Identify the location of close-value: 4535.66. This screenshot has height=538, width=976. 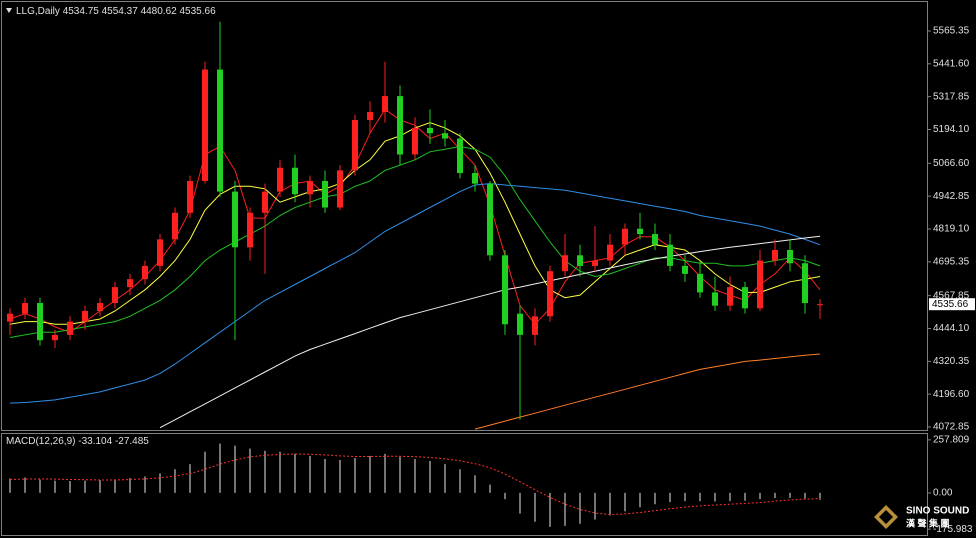
(198, 11).